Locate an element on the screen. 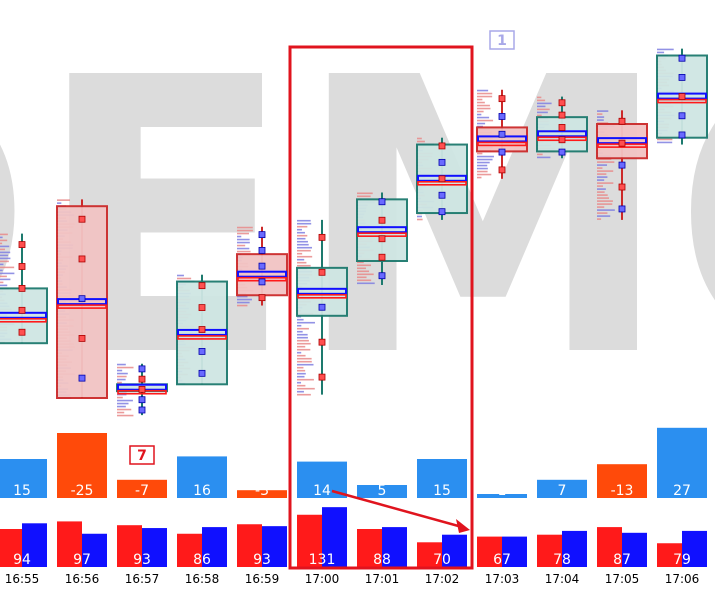 The width and height of the screenshot is (715, 589). volume-total-label: 131 is located at coordinates (322, 560).